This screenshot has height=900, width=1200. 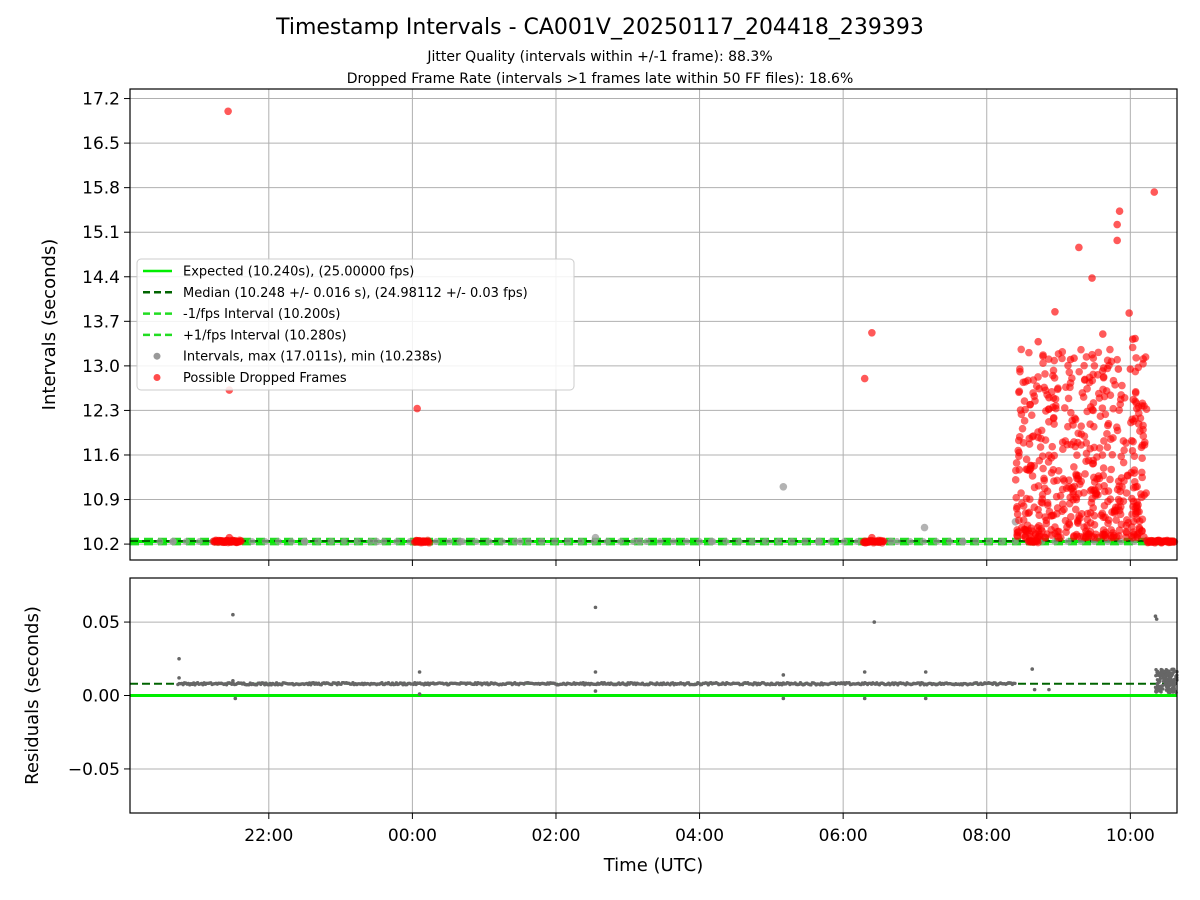 What do you see at coordinates (101, 233) in the screenshot?
I see `y-tick-label: 15.1` at bounding box center [101, 233].